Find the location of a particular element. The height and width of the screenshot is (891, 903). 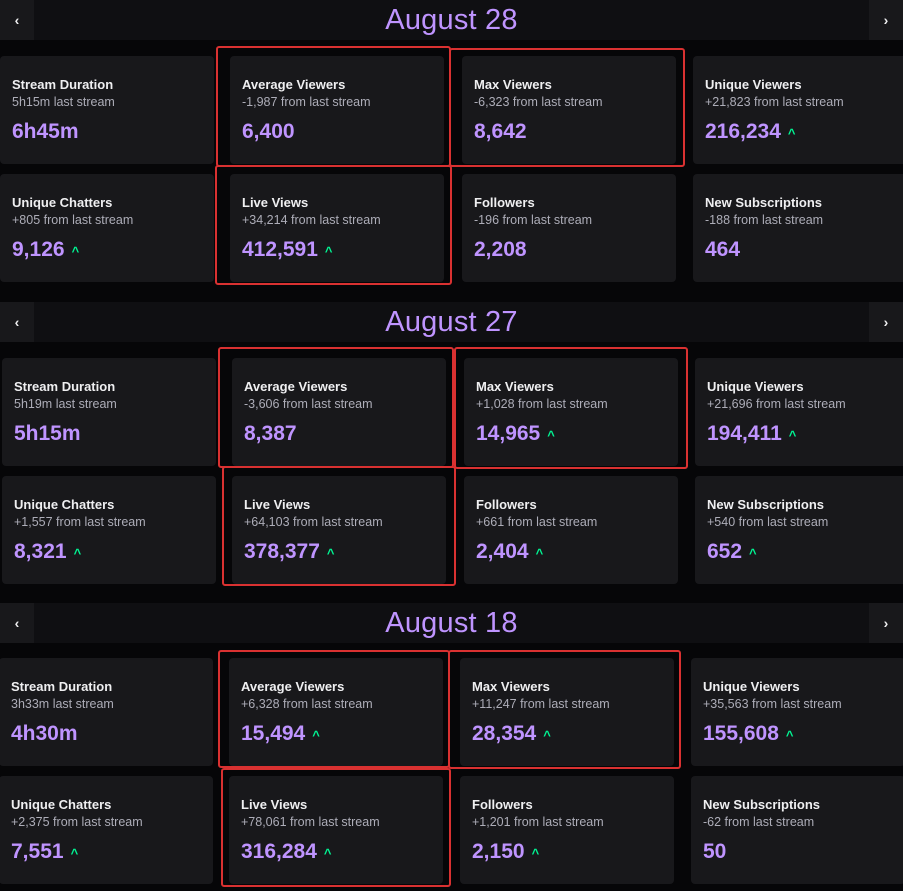

stat-change: +1,557 from last stream is located at coordinates (80, 522).